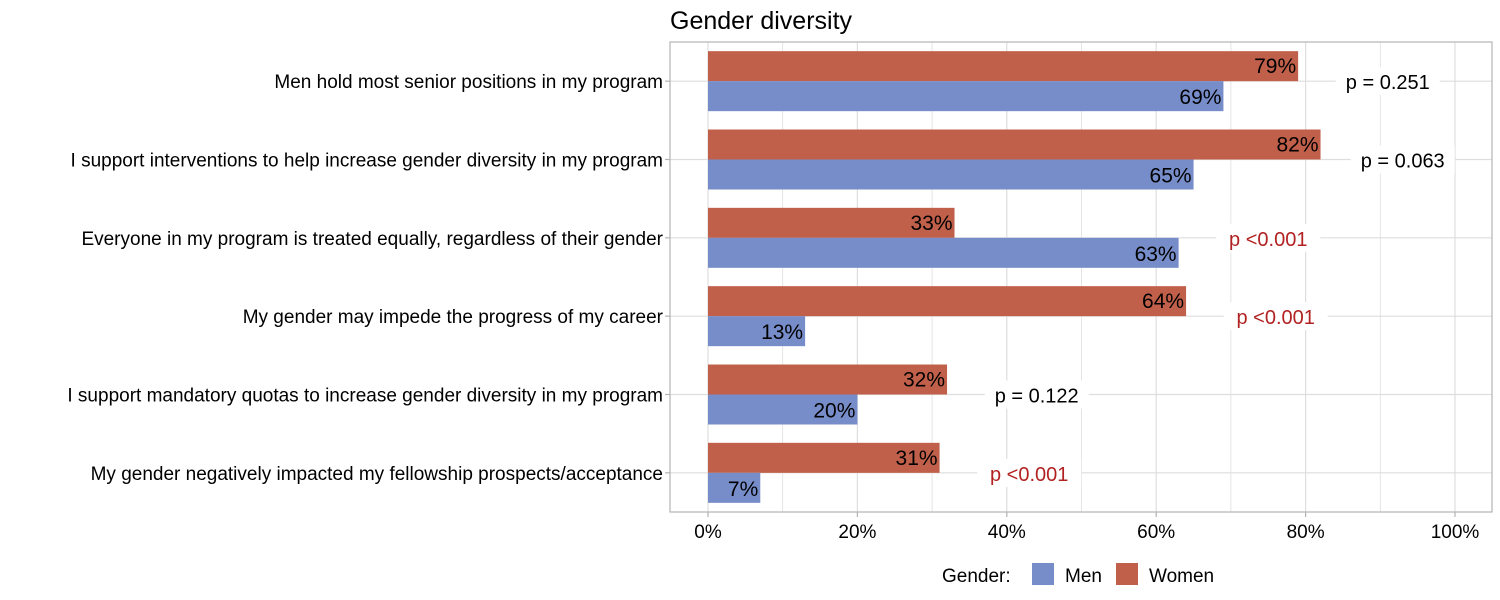 The image size is (1500, 600). What do you see at coordinates (1275, 66) in the screenshot?
I see `data-label-women: 79%` at bounding box center [1275, 66].